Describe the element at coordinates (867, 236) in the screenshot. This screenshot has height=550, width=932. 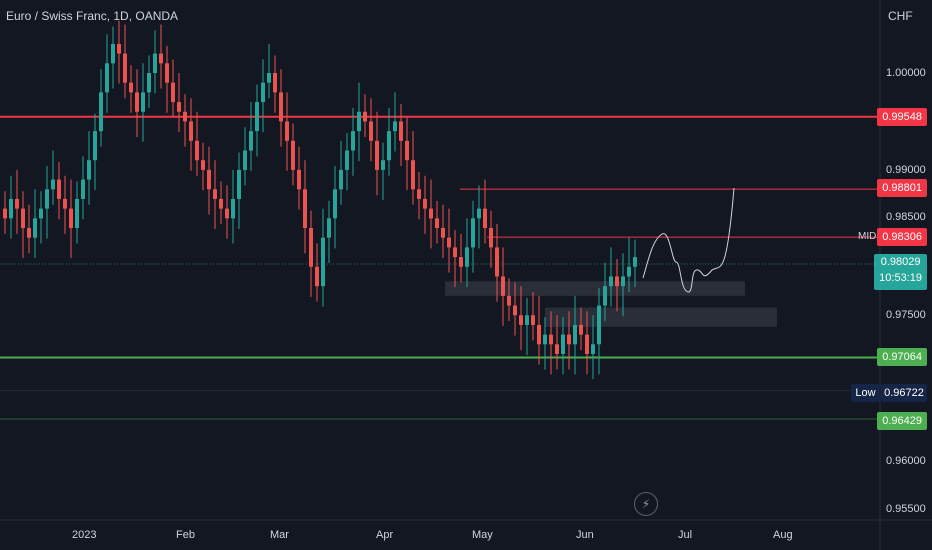
I see `mid-label: MID` at that location.